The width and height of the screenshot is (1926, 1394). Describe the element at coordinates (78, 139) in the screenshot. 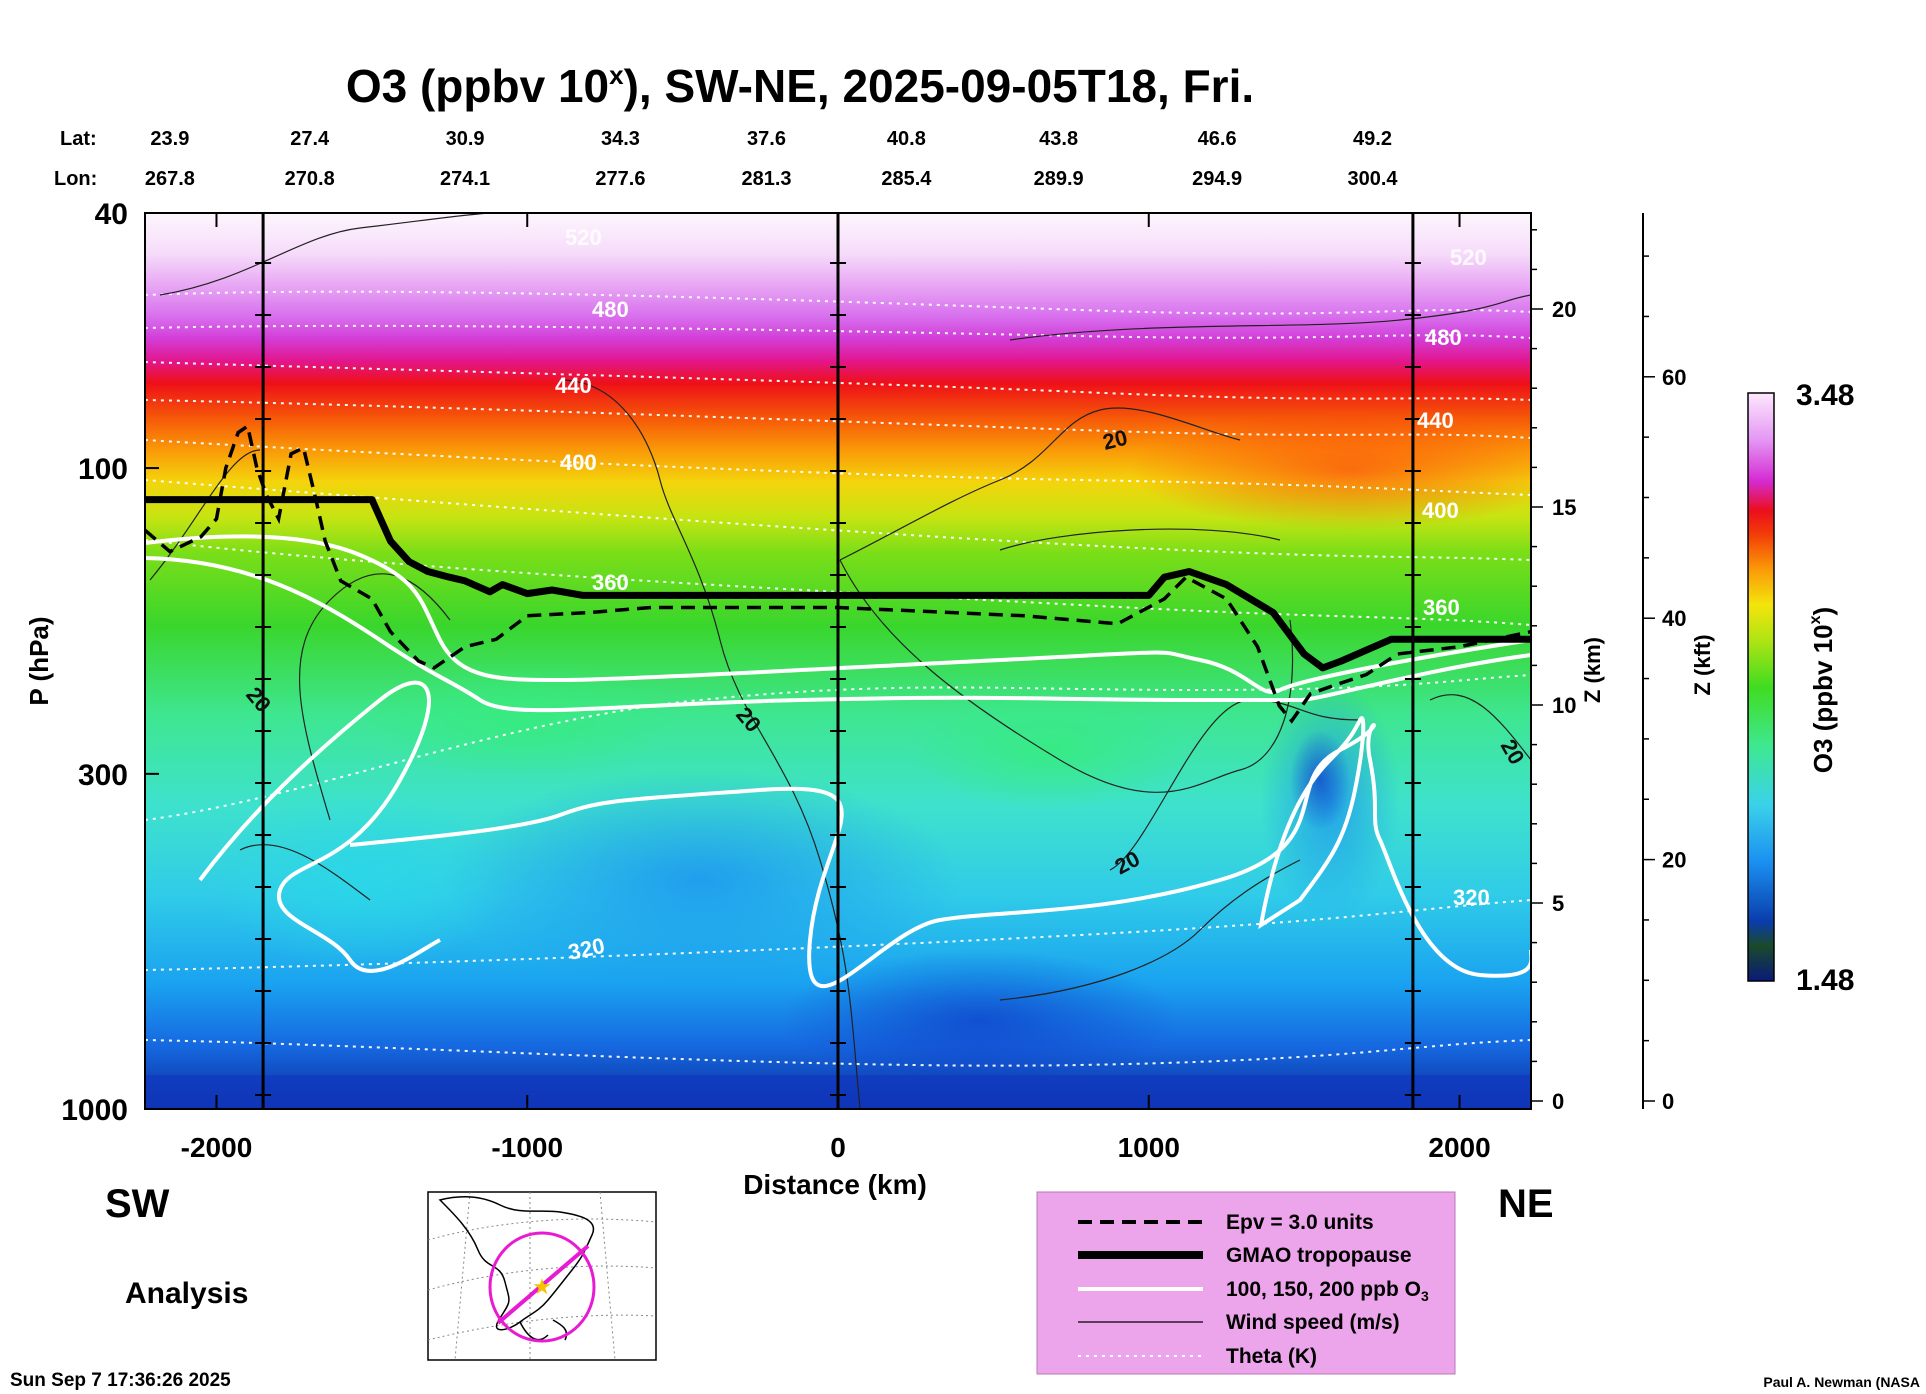

I see `lat-row-label: Lat:` at that location.